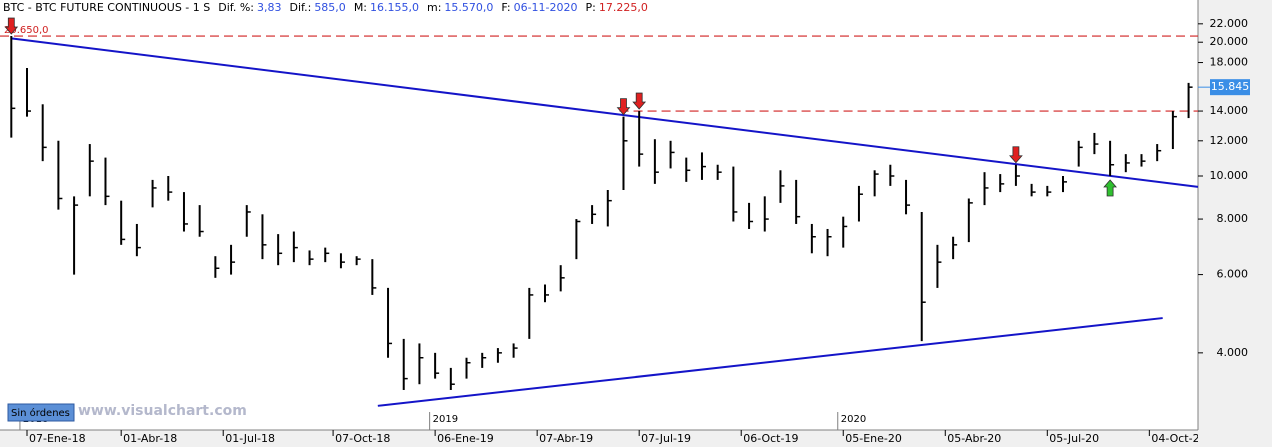 This screenshot has width=1272, height=447. Describe the element at coordinates (236, 7) in the screenshot. I see `header-label: Dif. %:` at that location.